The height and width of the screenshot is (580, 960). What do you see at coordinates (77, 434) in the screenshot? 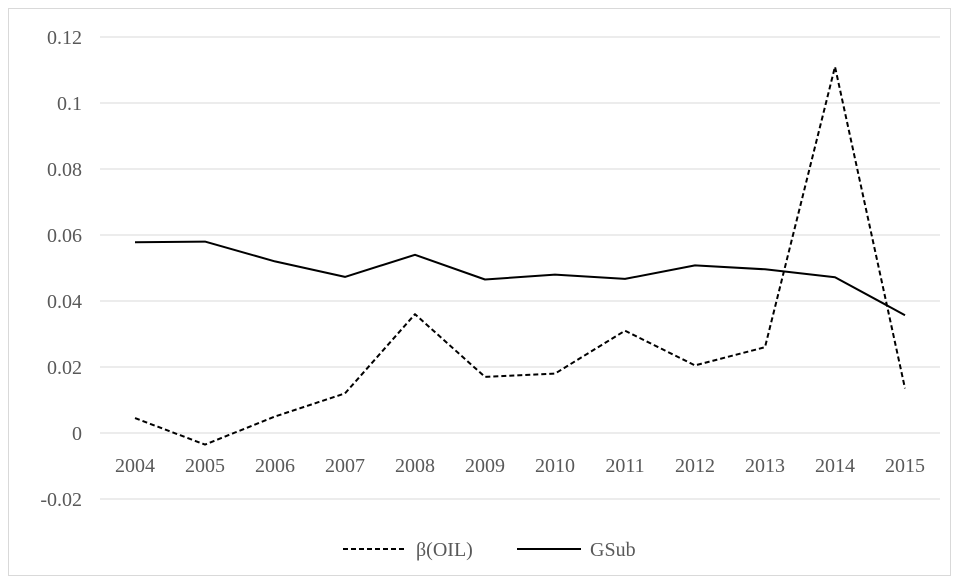
I see `y-tick-label: 0` at bounding box center [77, 434].